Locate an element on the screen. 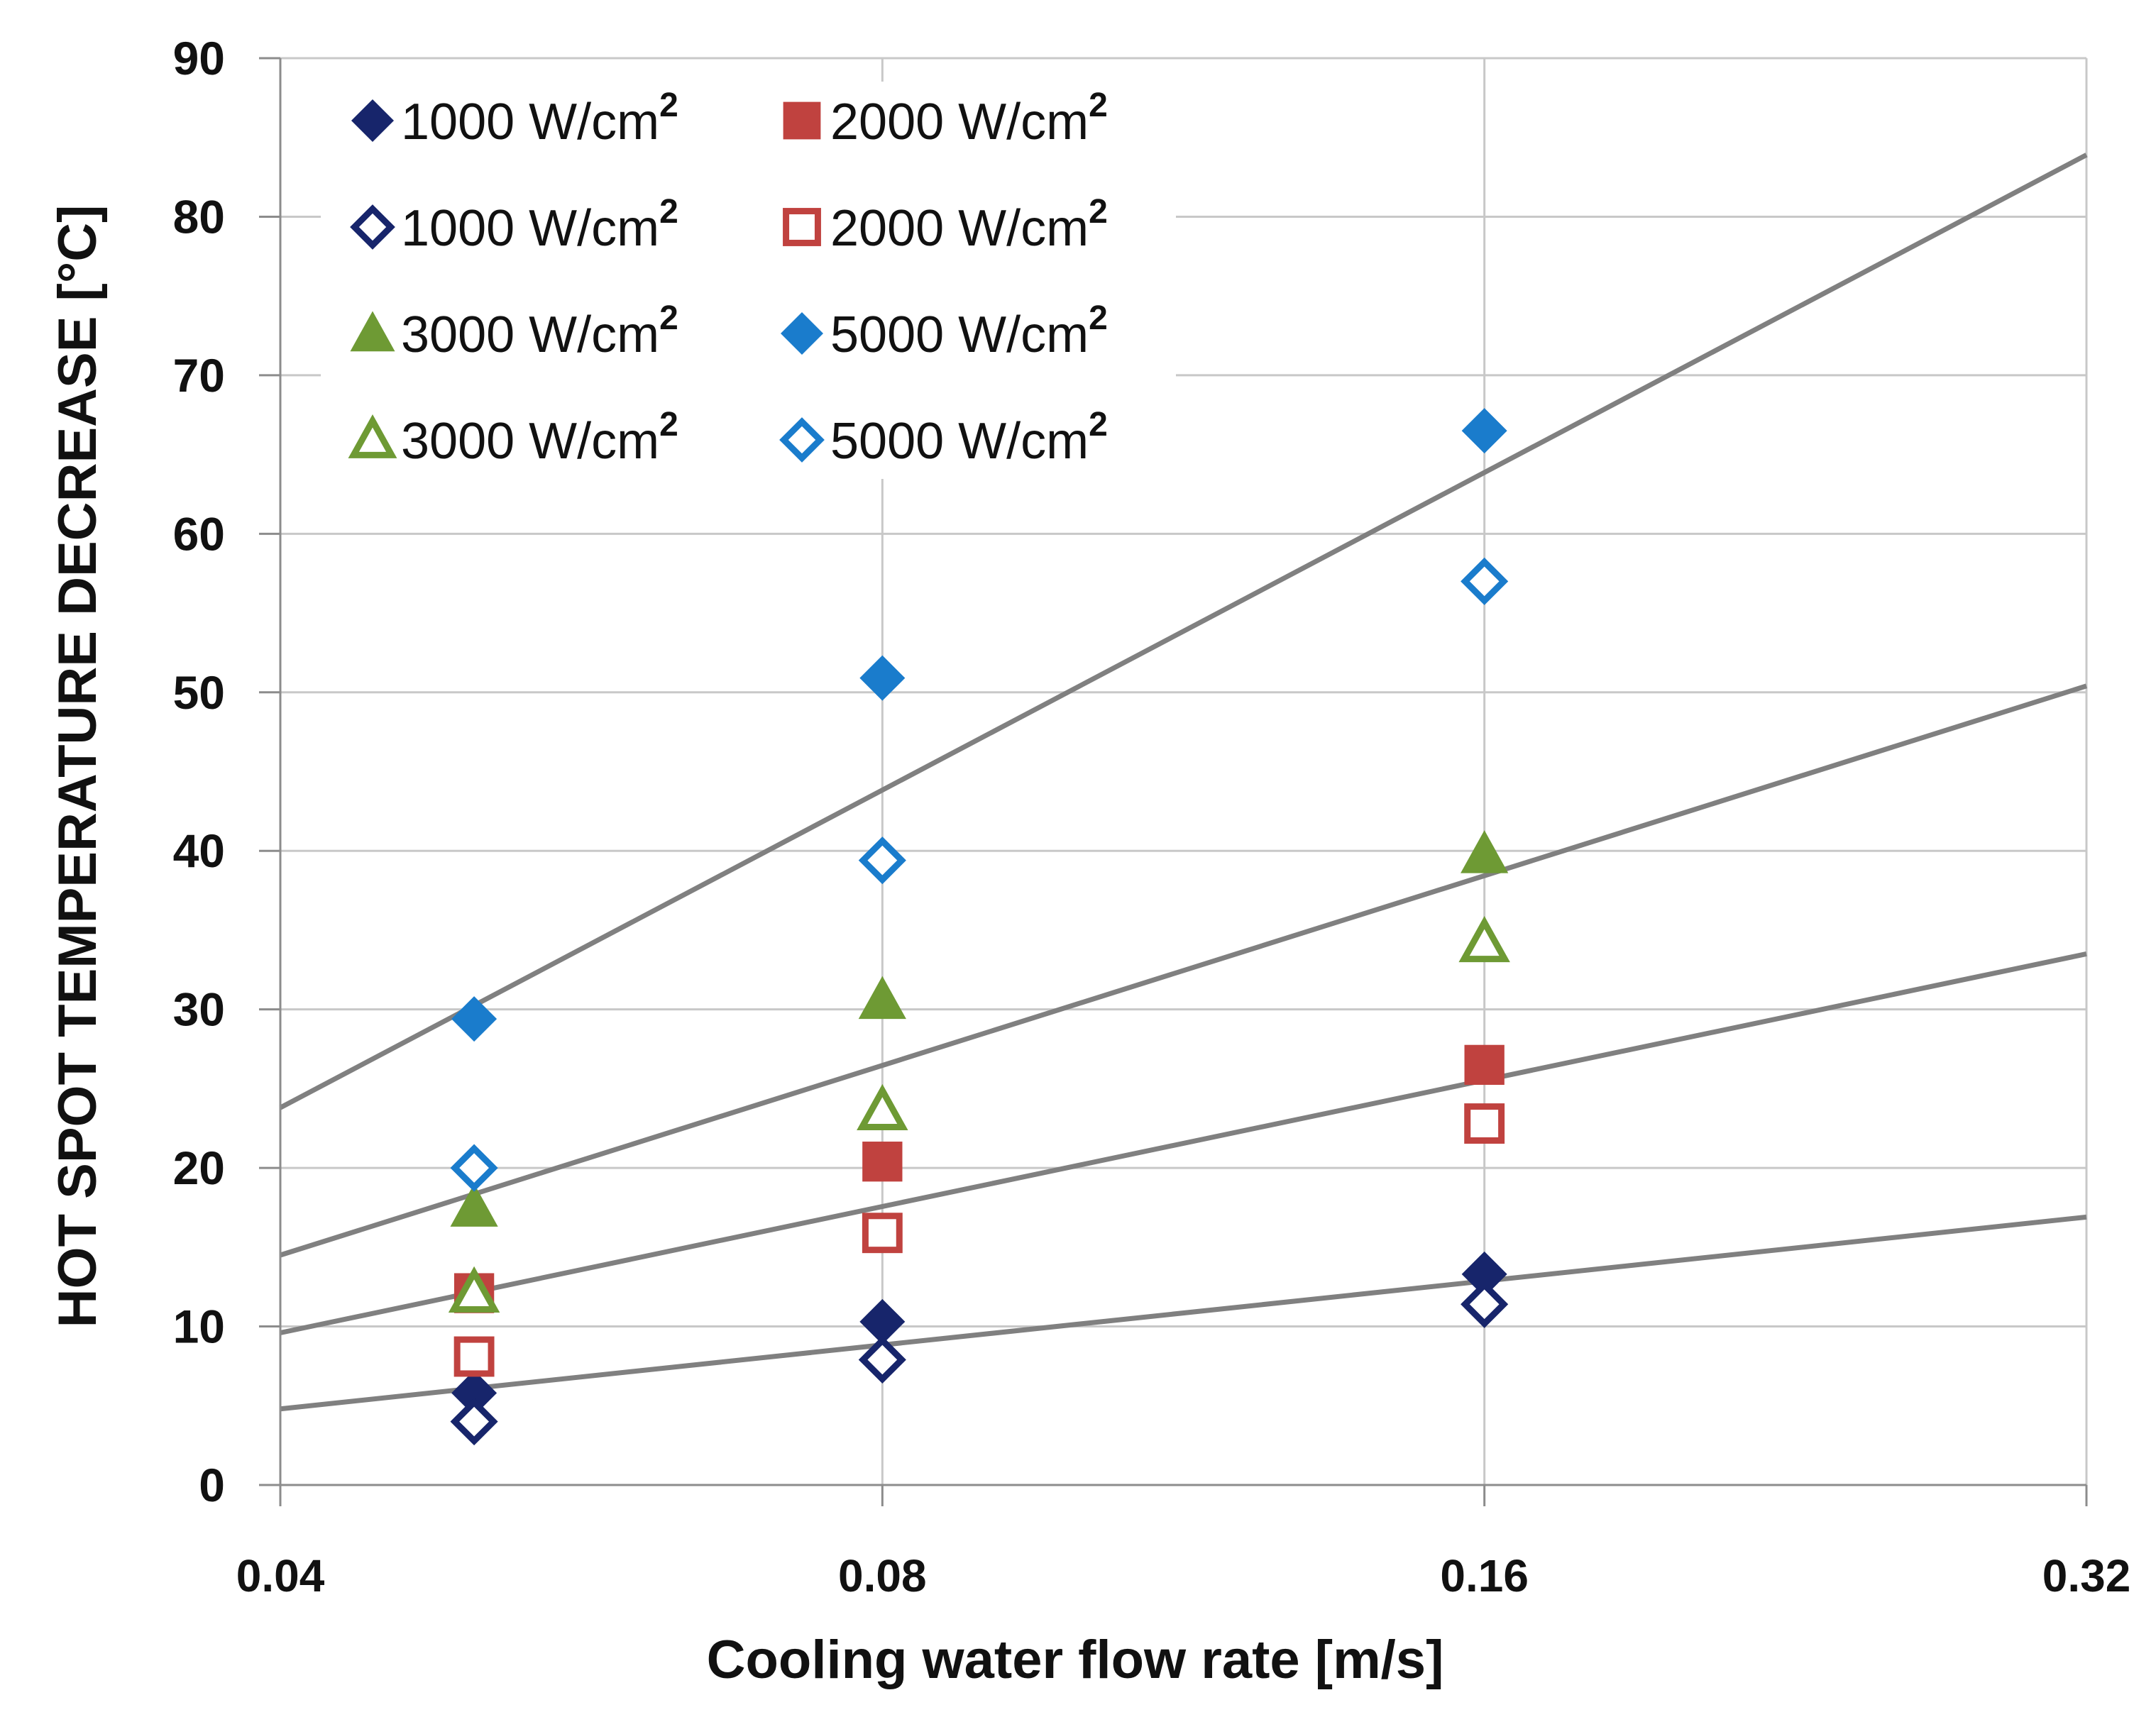  legend-marker-2000-filled is located at coordinates (802, 120).